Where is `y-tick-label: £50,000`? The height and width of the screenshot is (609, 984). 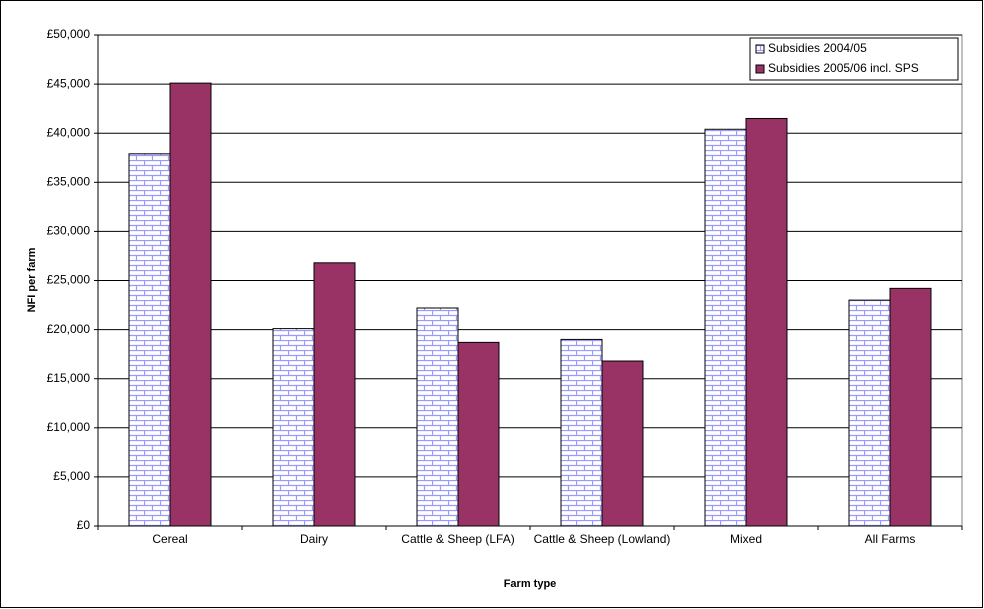 y-tick-label: £50,000 is located at coordinates (69, 34).